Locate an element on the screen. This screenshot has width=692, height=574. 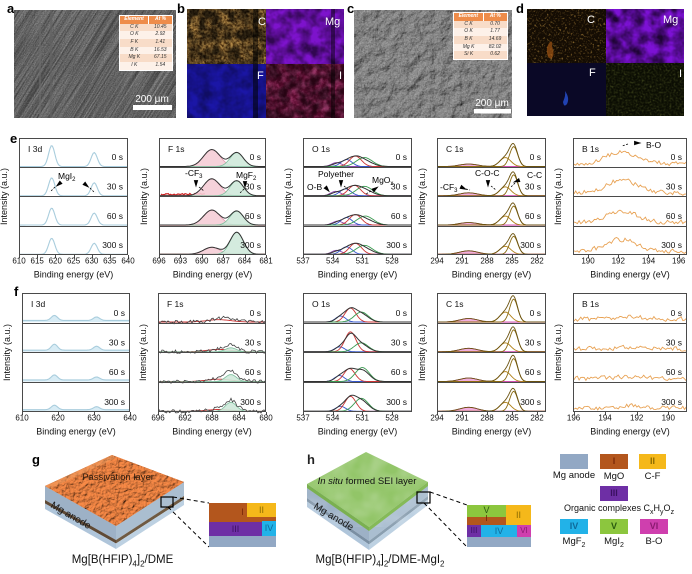
svg-text: C 1s is located at coordinates (454, 304).